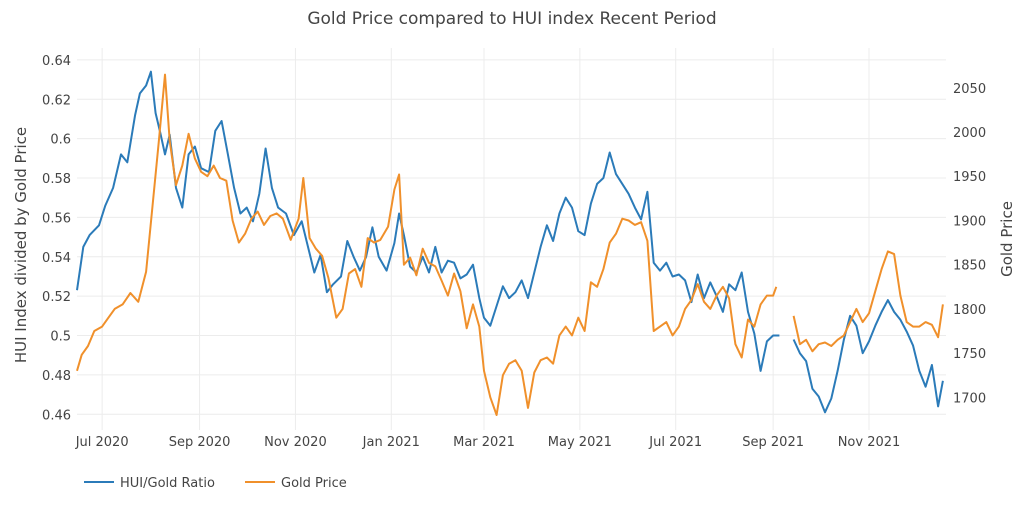 This screenshot has height=512, width=1024. Describe the element at coordinates (969, 221) in the screenshot. I see `right-tick-label: 1900` at that location.